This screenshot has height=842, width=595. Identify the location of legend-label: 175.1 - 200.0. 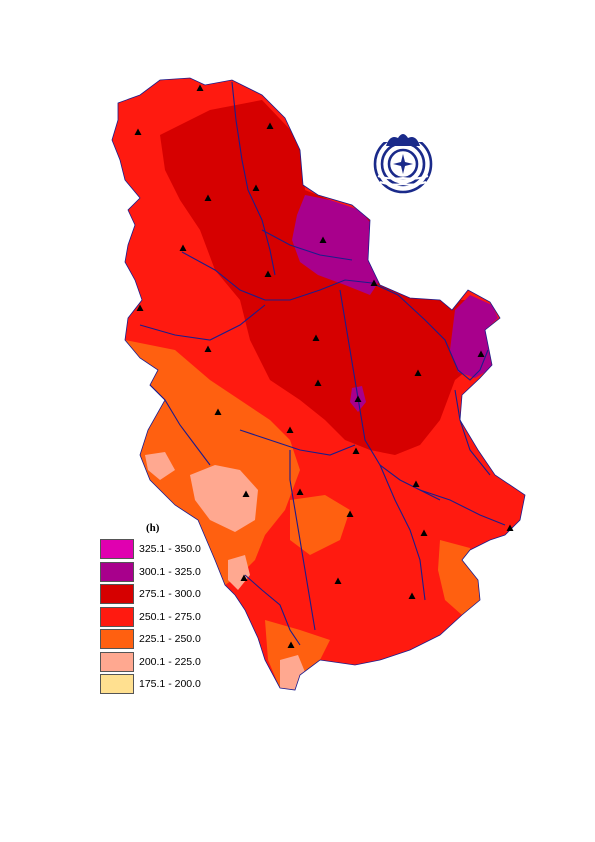
(170, 684).